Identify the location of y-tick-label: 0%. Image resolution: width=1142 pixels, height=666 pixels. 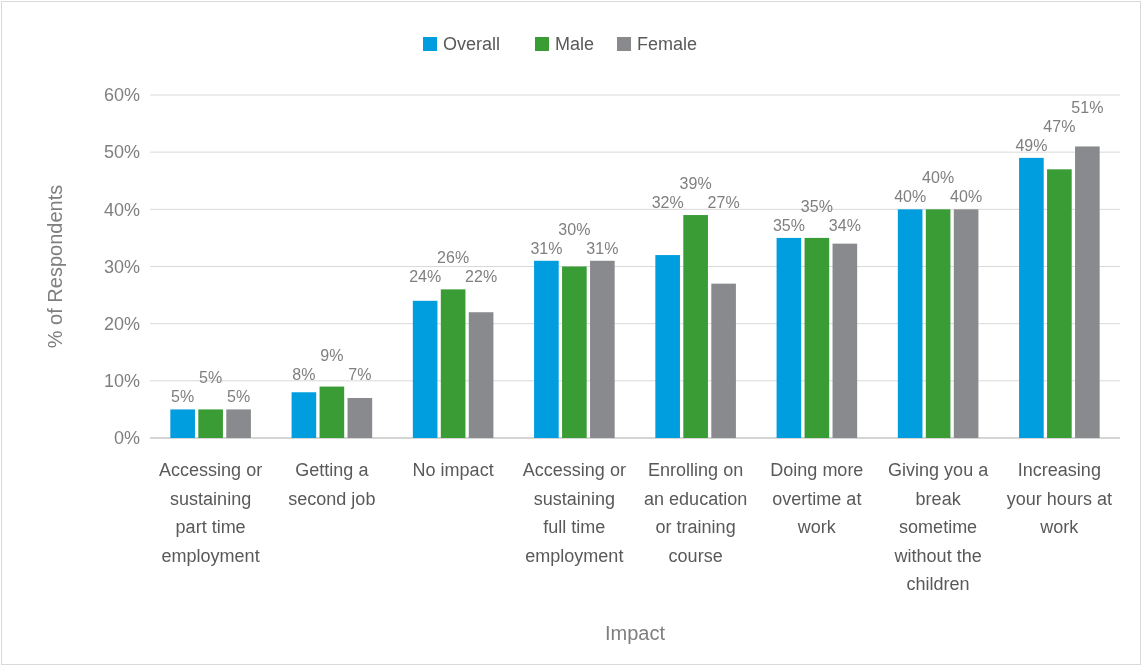
(126, 438).